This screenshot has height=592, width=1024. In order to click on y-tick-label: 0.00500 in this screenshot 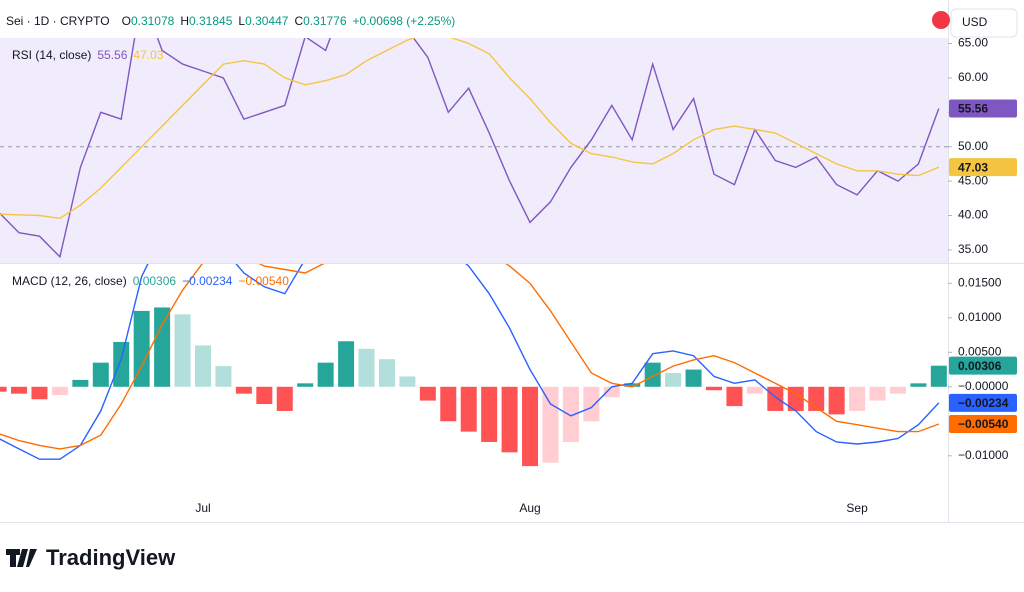, I will do `click(980, 351)`.